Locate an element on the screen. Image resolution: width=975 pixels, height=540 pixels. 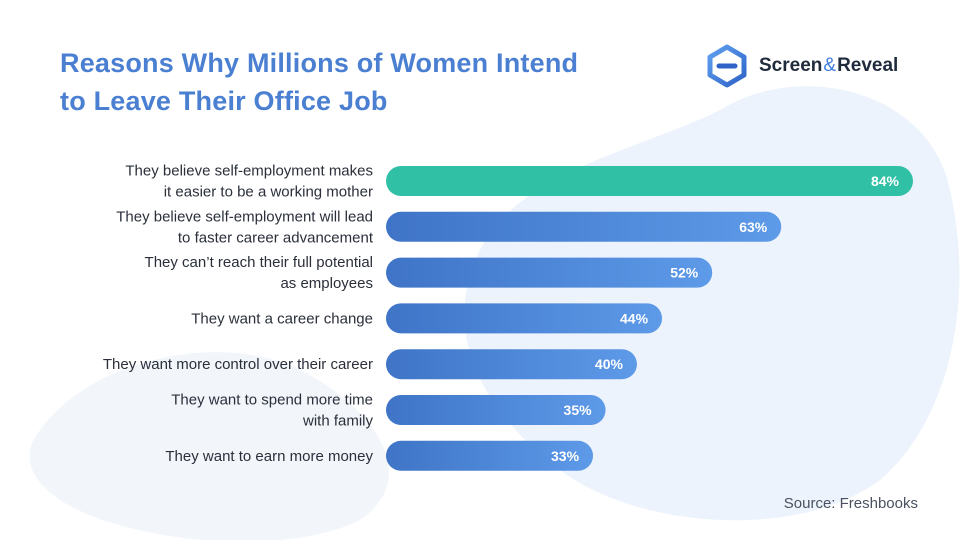
source-note: Source: Freshbooks is located at coordinates (850, 503).